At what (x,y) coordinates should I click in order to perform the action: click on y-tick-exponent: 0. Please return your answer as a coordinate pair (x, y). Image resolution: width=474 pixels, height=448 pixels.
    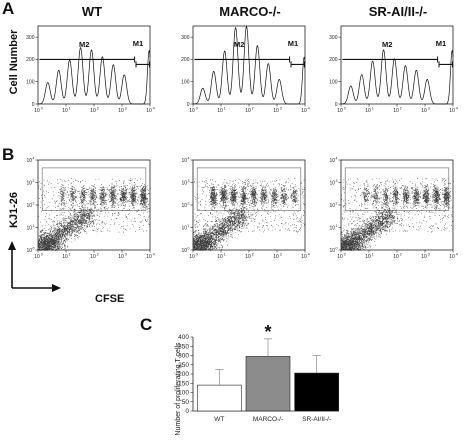
    Looking at the image, I should click on (34, 249).